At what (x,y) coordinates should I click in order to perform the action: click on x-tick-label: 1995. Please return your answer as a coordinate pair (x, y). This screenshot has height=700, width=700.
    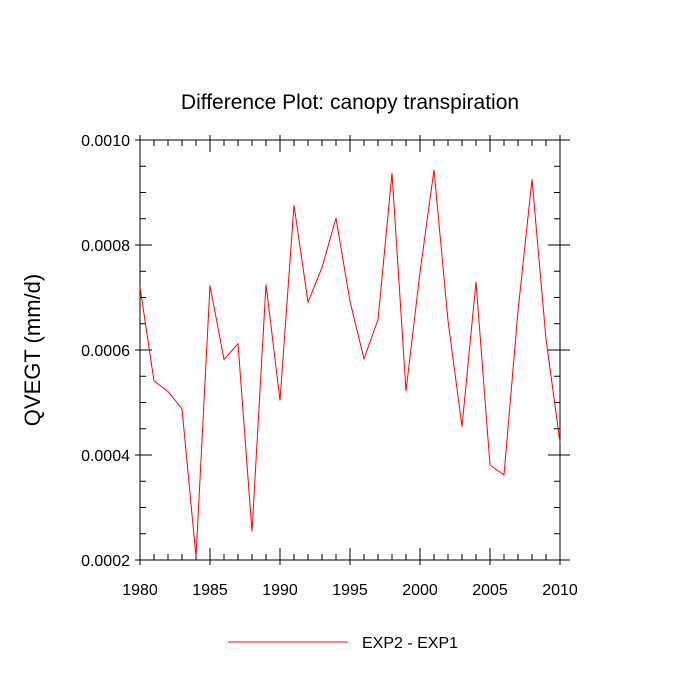
    Looking at the image, I should click on (350, 590).